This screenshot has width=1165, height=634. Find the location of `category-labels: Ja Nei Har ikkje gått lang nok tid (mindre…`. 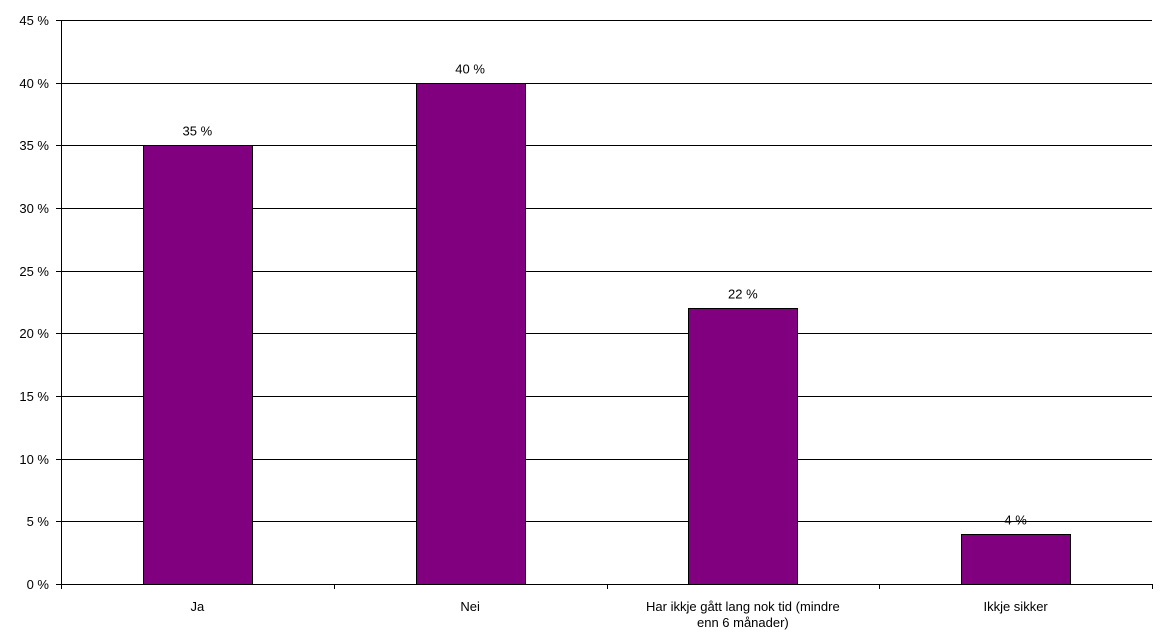

category-labels: Ja Nei Har ikkje gått lang nok tid (mindre… is located at coordinates (620, 614).